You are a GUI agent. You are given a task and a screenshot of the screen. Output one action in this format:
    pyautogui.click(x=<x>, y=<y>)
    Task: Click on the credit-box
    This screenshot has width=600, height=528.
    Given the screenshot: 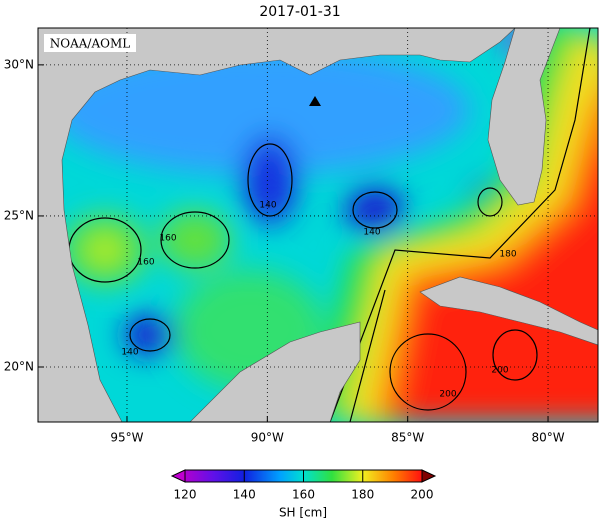 What is the action you would take?
    pyautogui.click(x=90, y=43)
    